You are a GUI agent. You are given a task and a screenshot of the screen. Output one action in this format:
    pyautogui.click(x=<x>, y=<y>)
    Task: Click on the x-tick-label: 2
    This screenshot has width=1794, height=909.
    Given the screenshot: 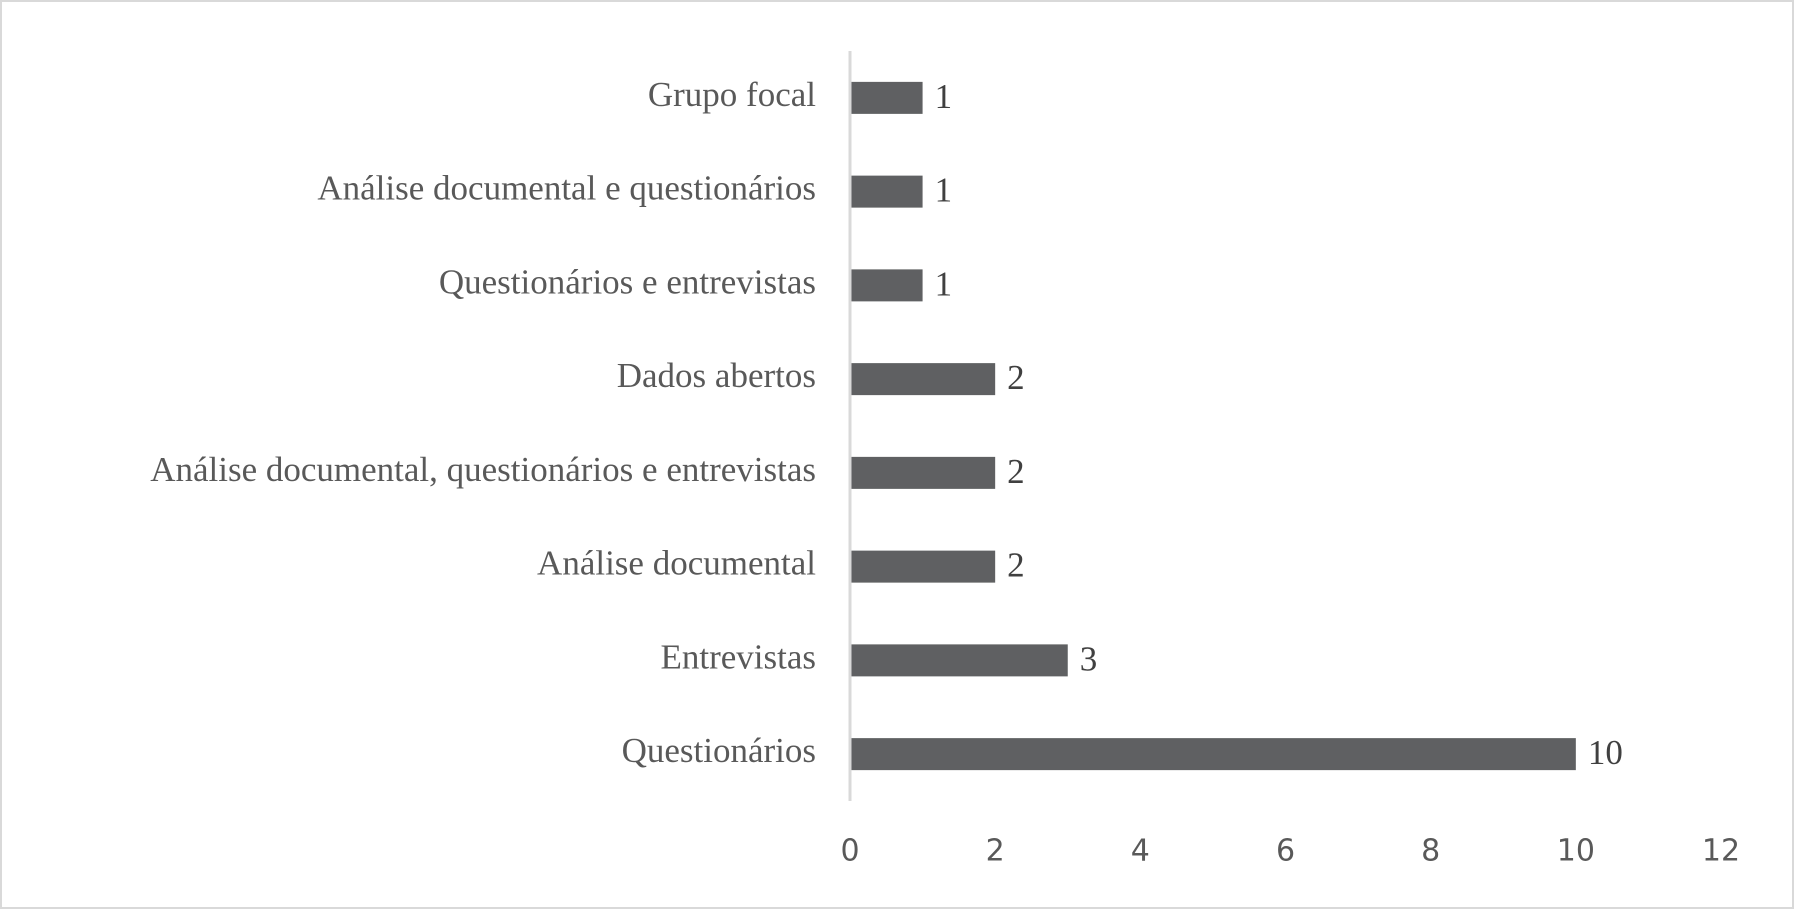 What is the action you would take?
    pyautogui.click(x=995, y=851)
    